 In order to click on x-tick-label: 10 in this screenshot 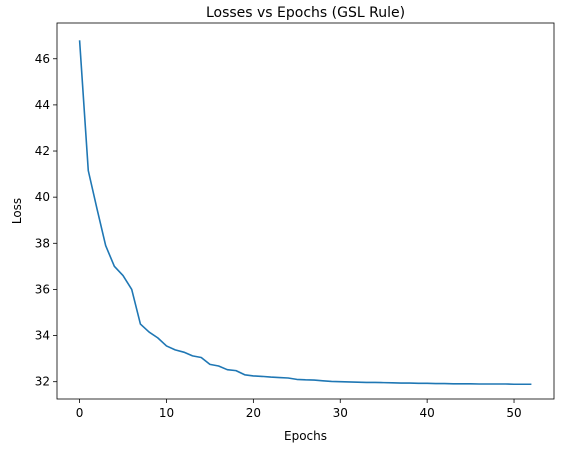, I will do `click(166, 413)`.